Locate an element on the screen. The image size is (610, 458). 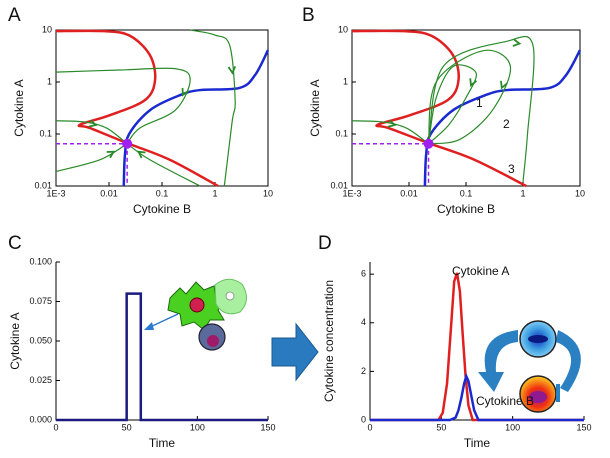
panel-letter: D is located at coordinates (325, 243).